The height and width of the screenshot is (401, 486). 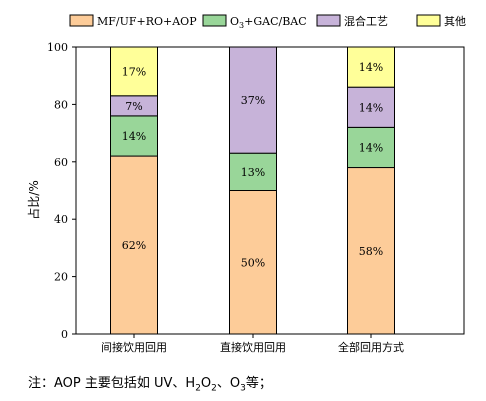 I want to click on bar-label-1-1: 62%, so click(x=134, y=245).